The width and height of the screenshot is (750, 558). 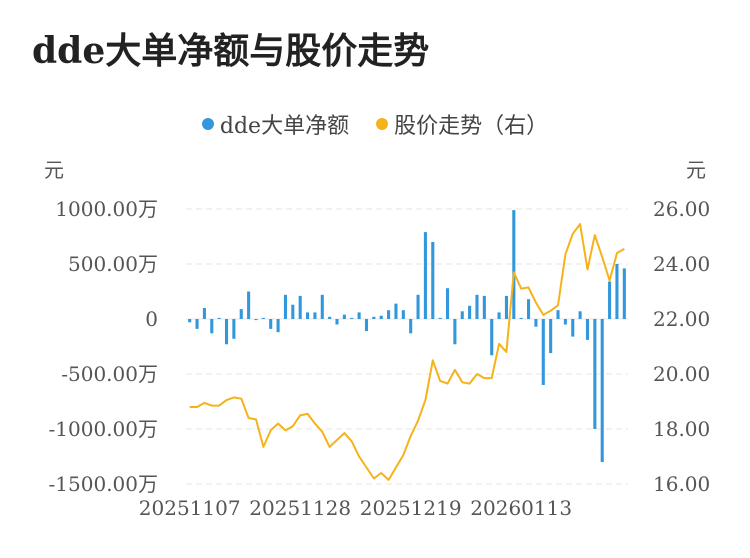 What do you see at coordinates (681, 319) in the screenshot?
I see `right-tick-label: 22.00` at bounding box center [681, 319].